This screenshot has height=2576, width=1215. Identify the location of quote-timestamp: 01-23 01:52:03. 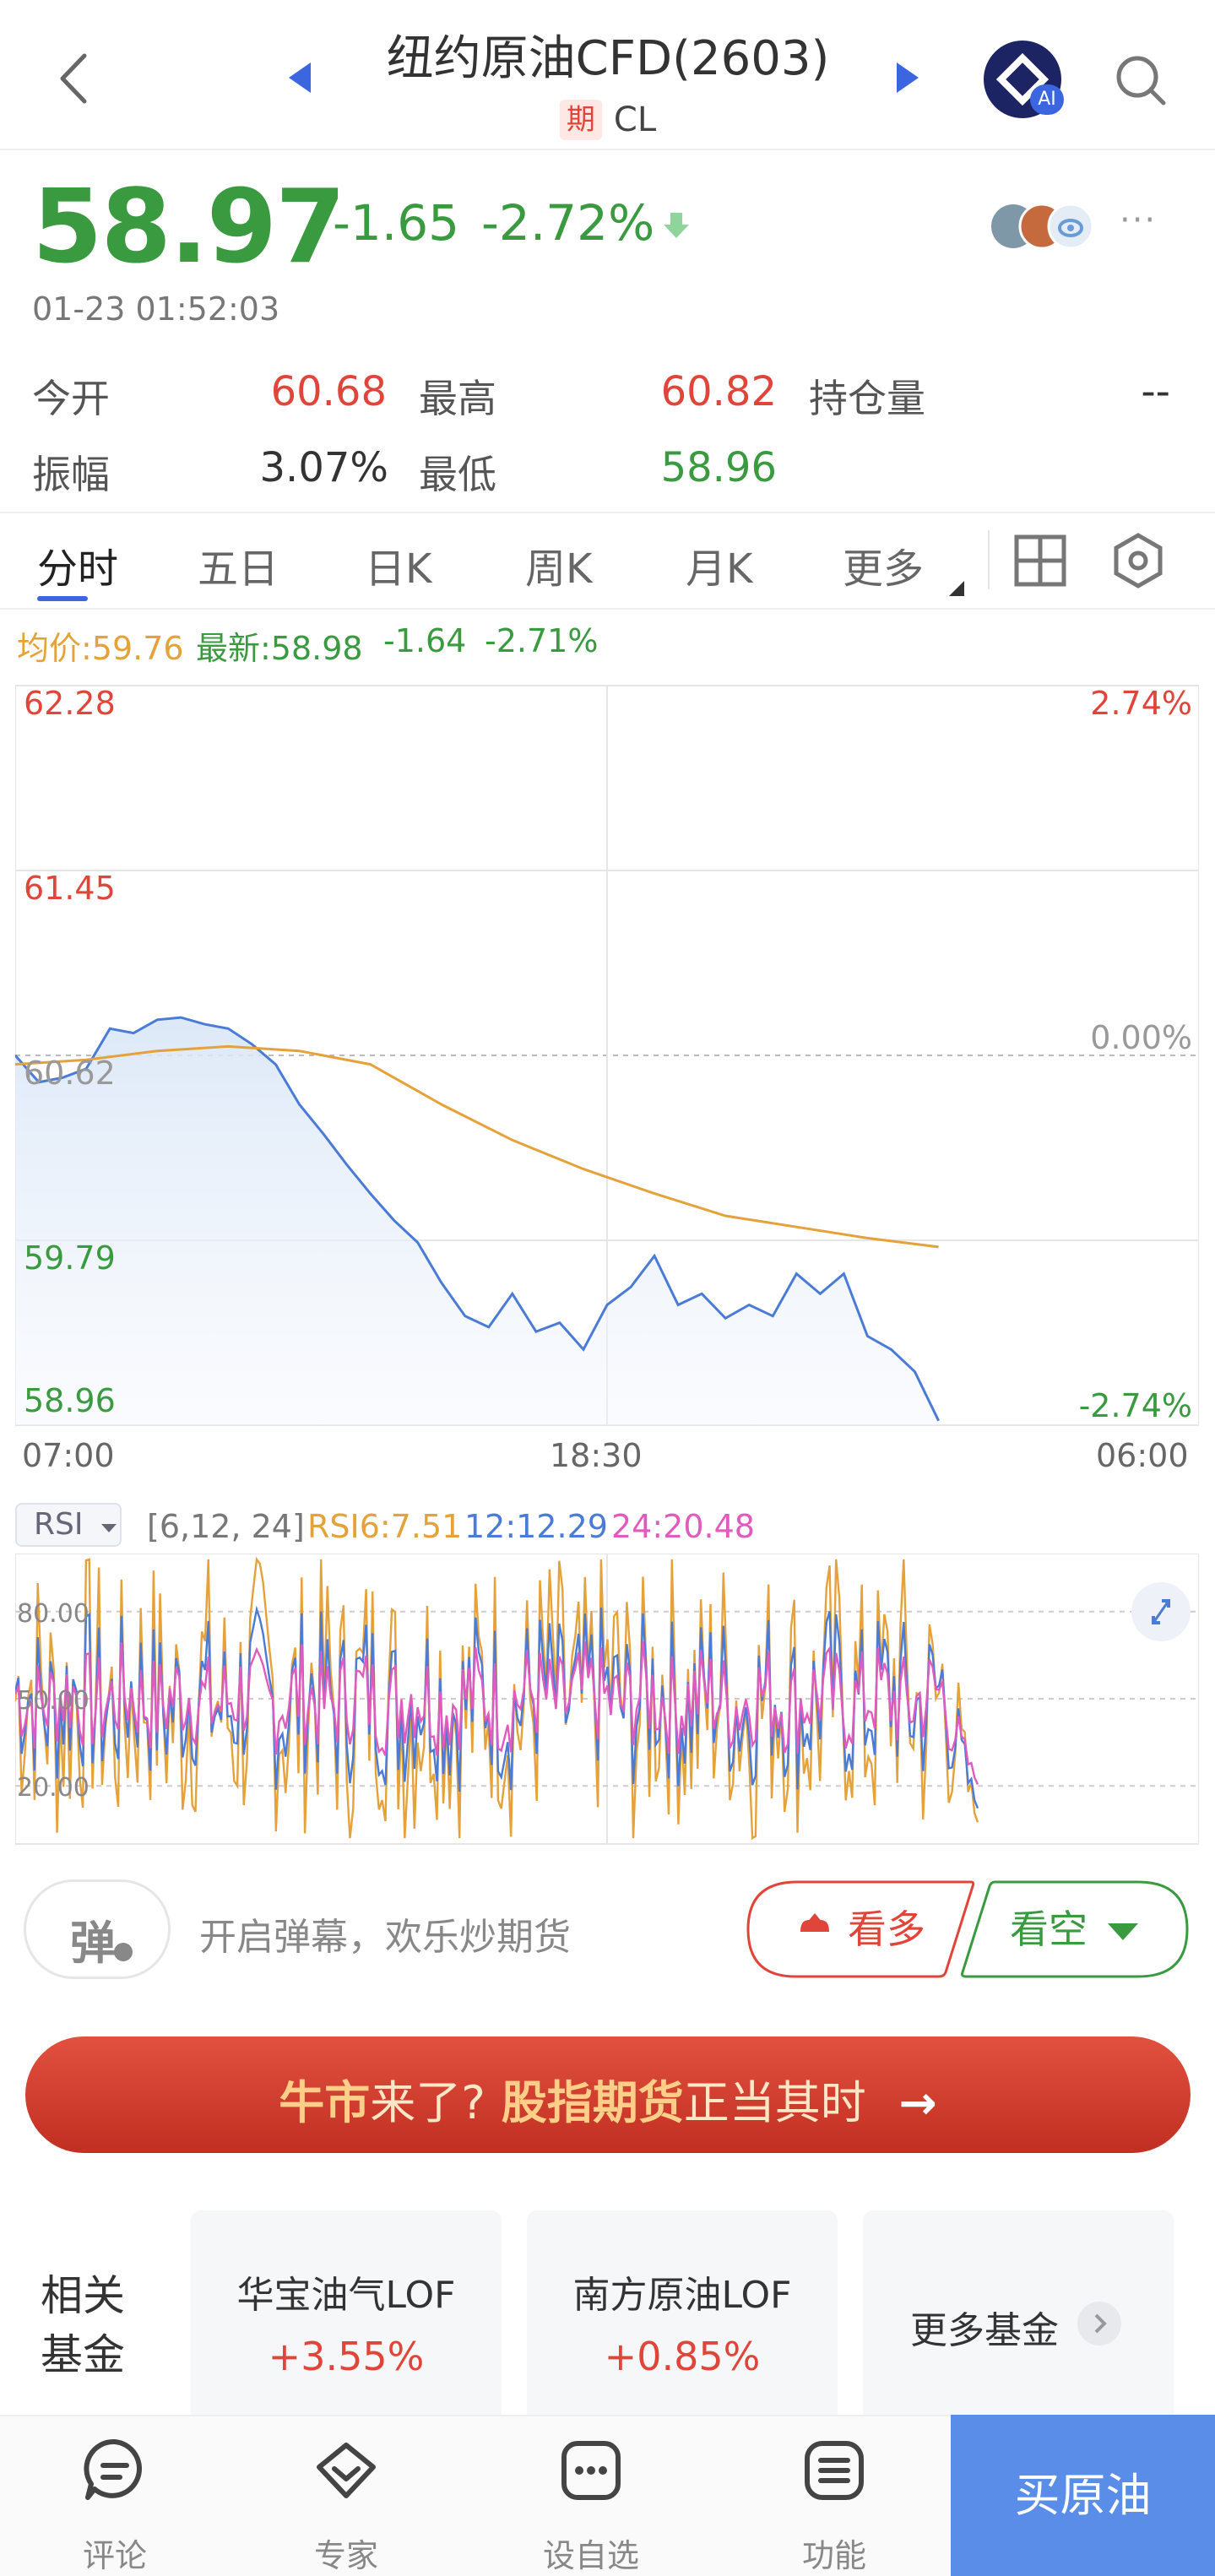
(156, 309).